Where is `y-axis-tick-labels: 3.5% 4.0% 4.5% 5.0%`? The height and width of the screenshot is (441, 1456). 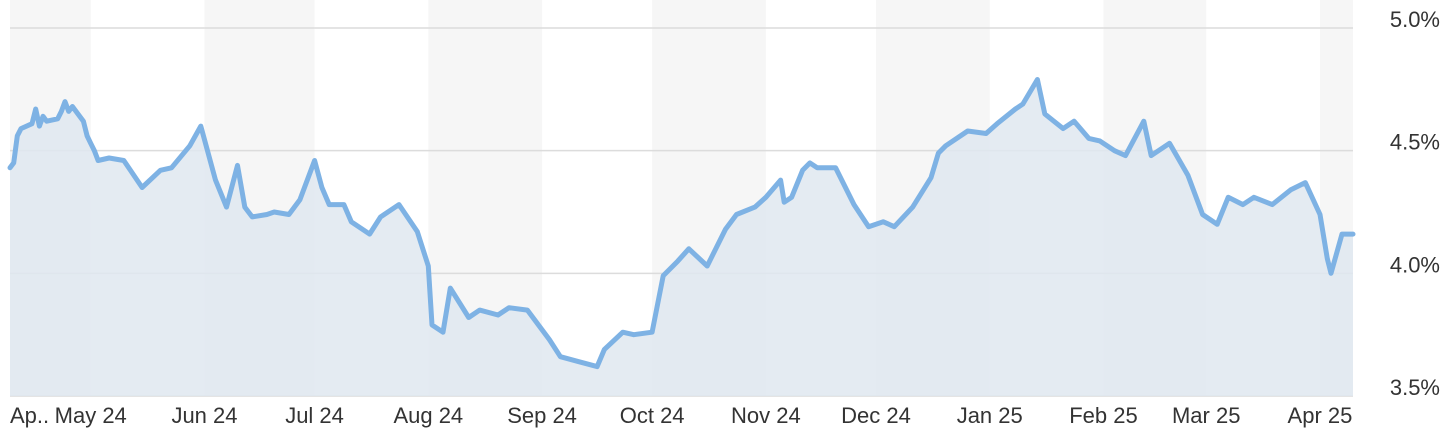 y-axis-tick-labels: 3.5% 4.0% 4.5% 5.0% is located at coordinates (1415, 203).